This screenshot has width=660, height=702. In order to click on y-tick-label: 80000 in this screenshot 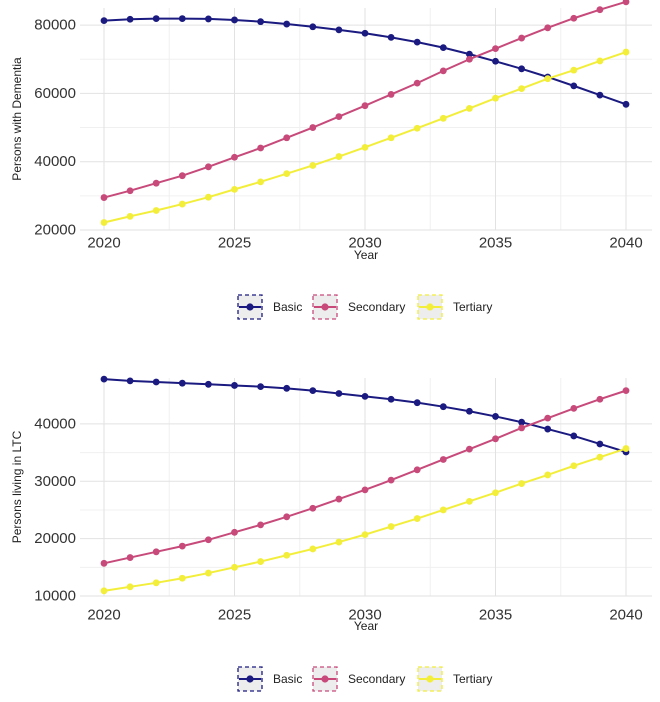, I will do `click(55, 25)`.